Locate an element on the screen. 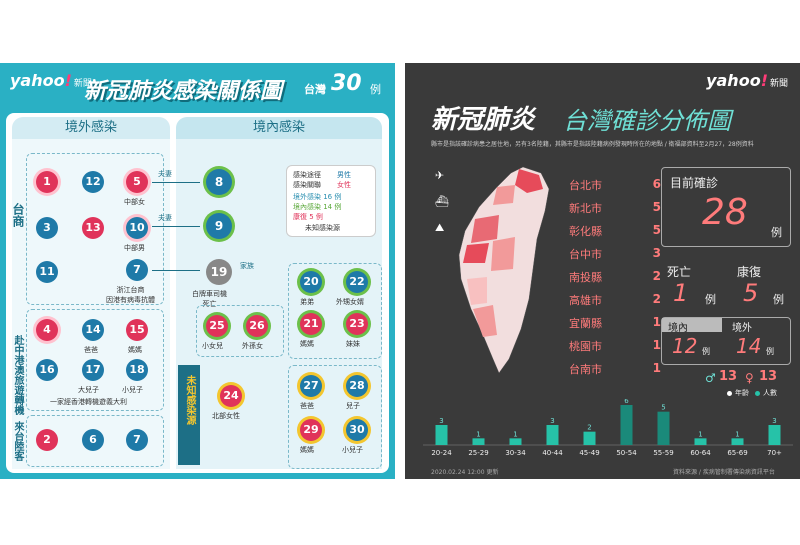  taishang-group-box is located at coordinates (95, 229).